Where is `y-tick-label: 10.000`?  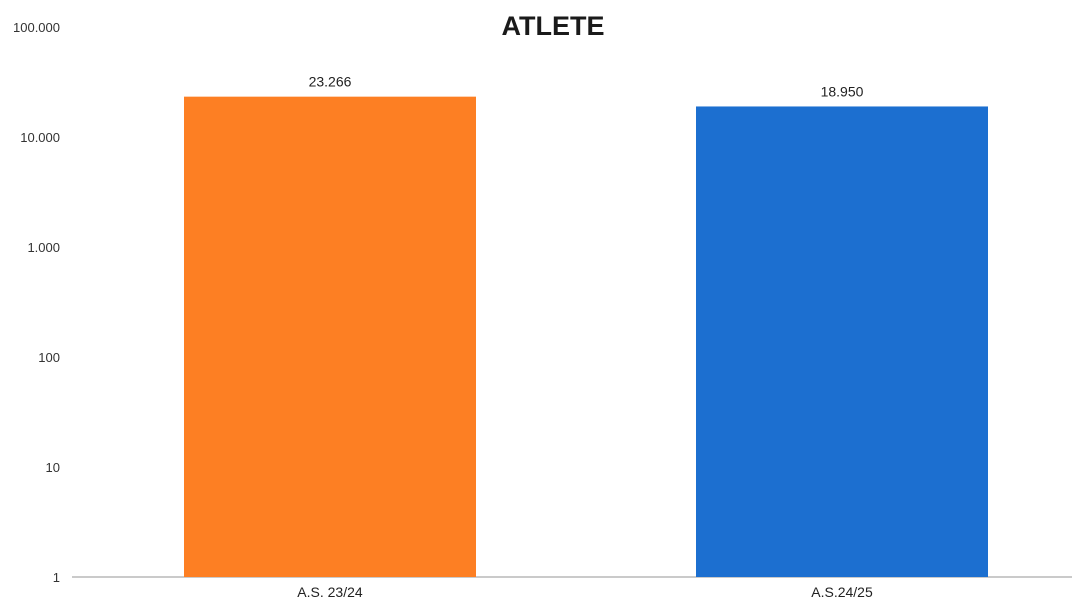
y-tick-label: 10.000 is located at coordinates (40, 137).